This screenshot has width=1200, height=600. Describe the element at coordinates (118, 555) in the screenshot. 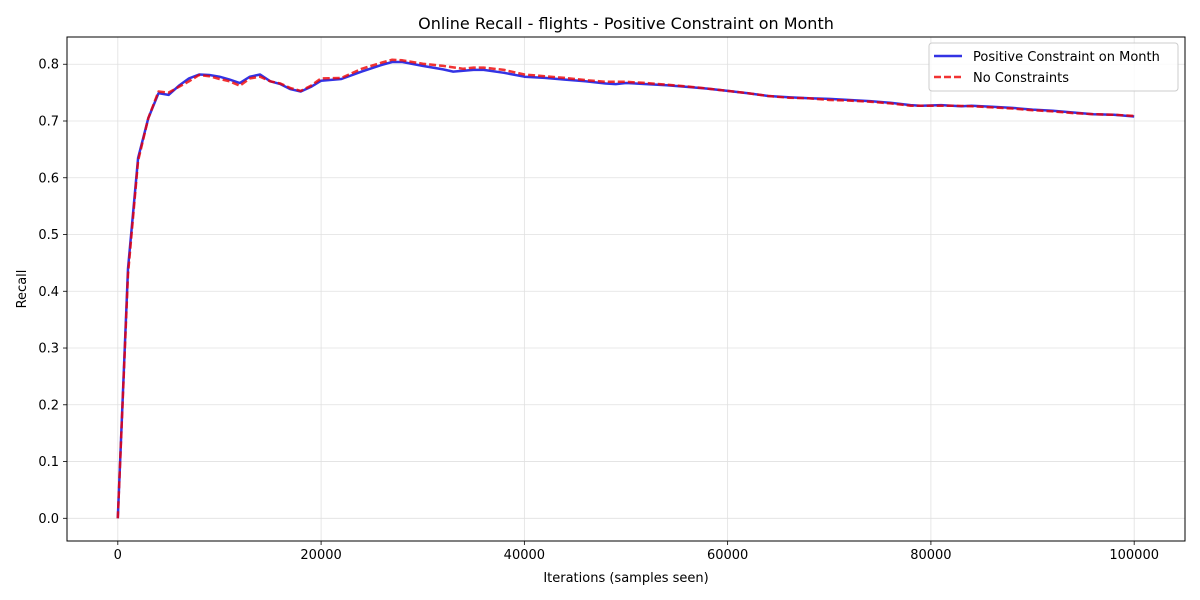

I see `x-tick-label: 0` at that location.